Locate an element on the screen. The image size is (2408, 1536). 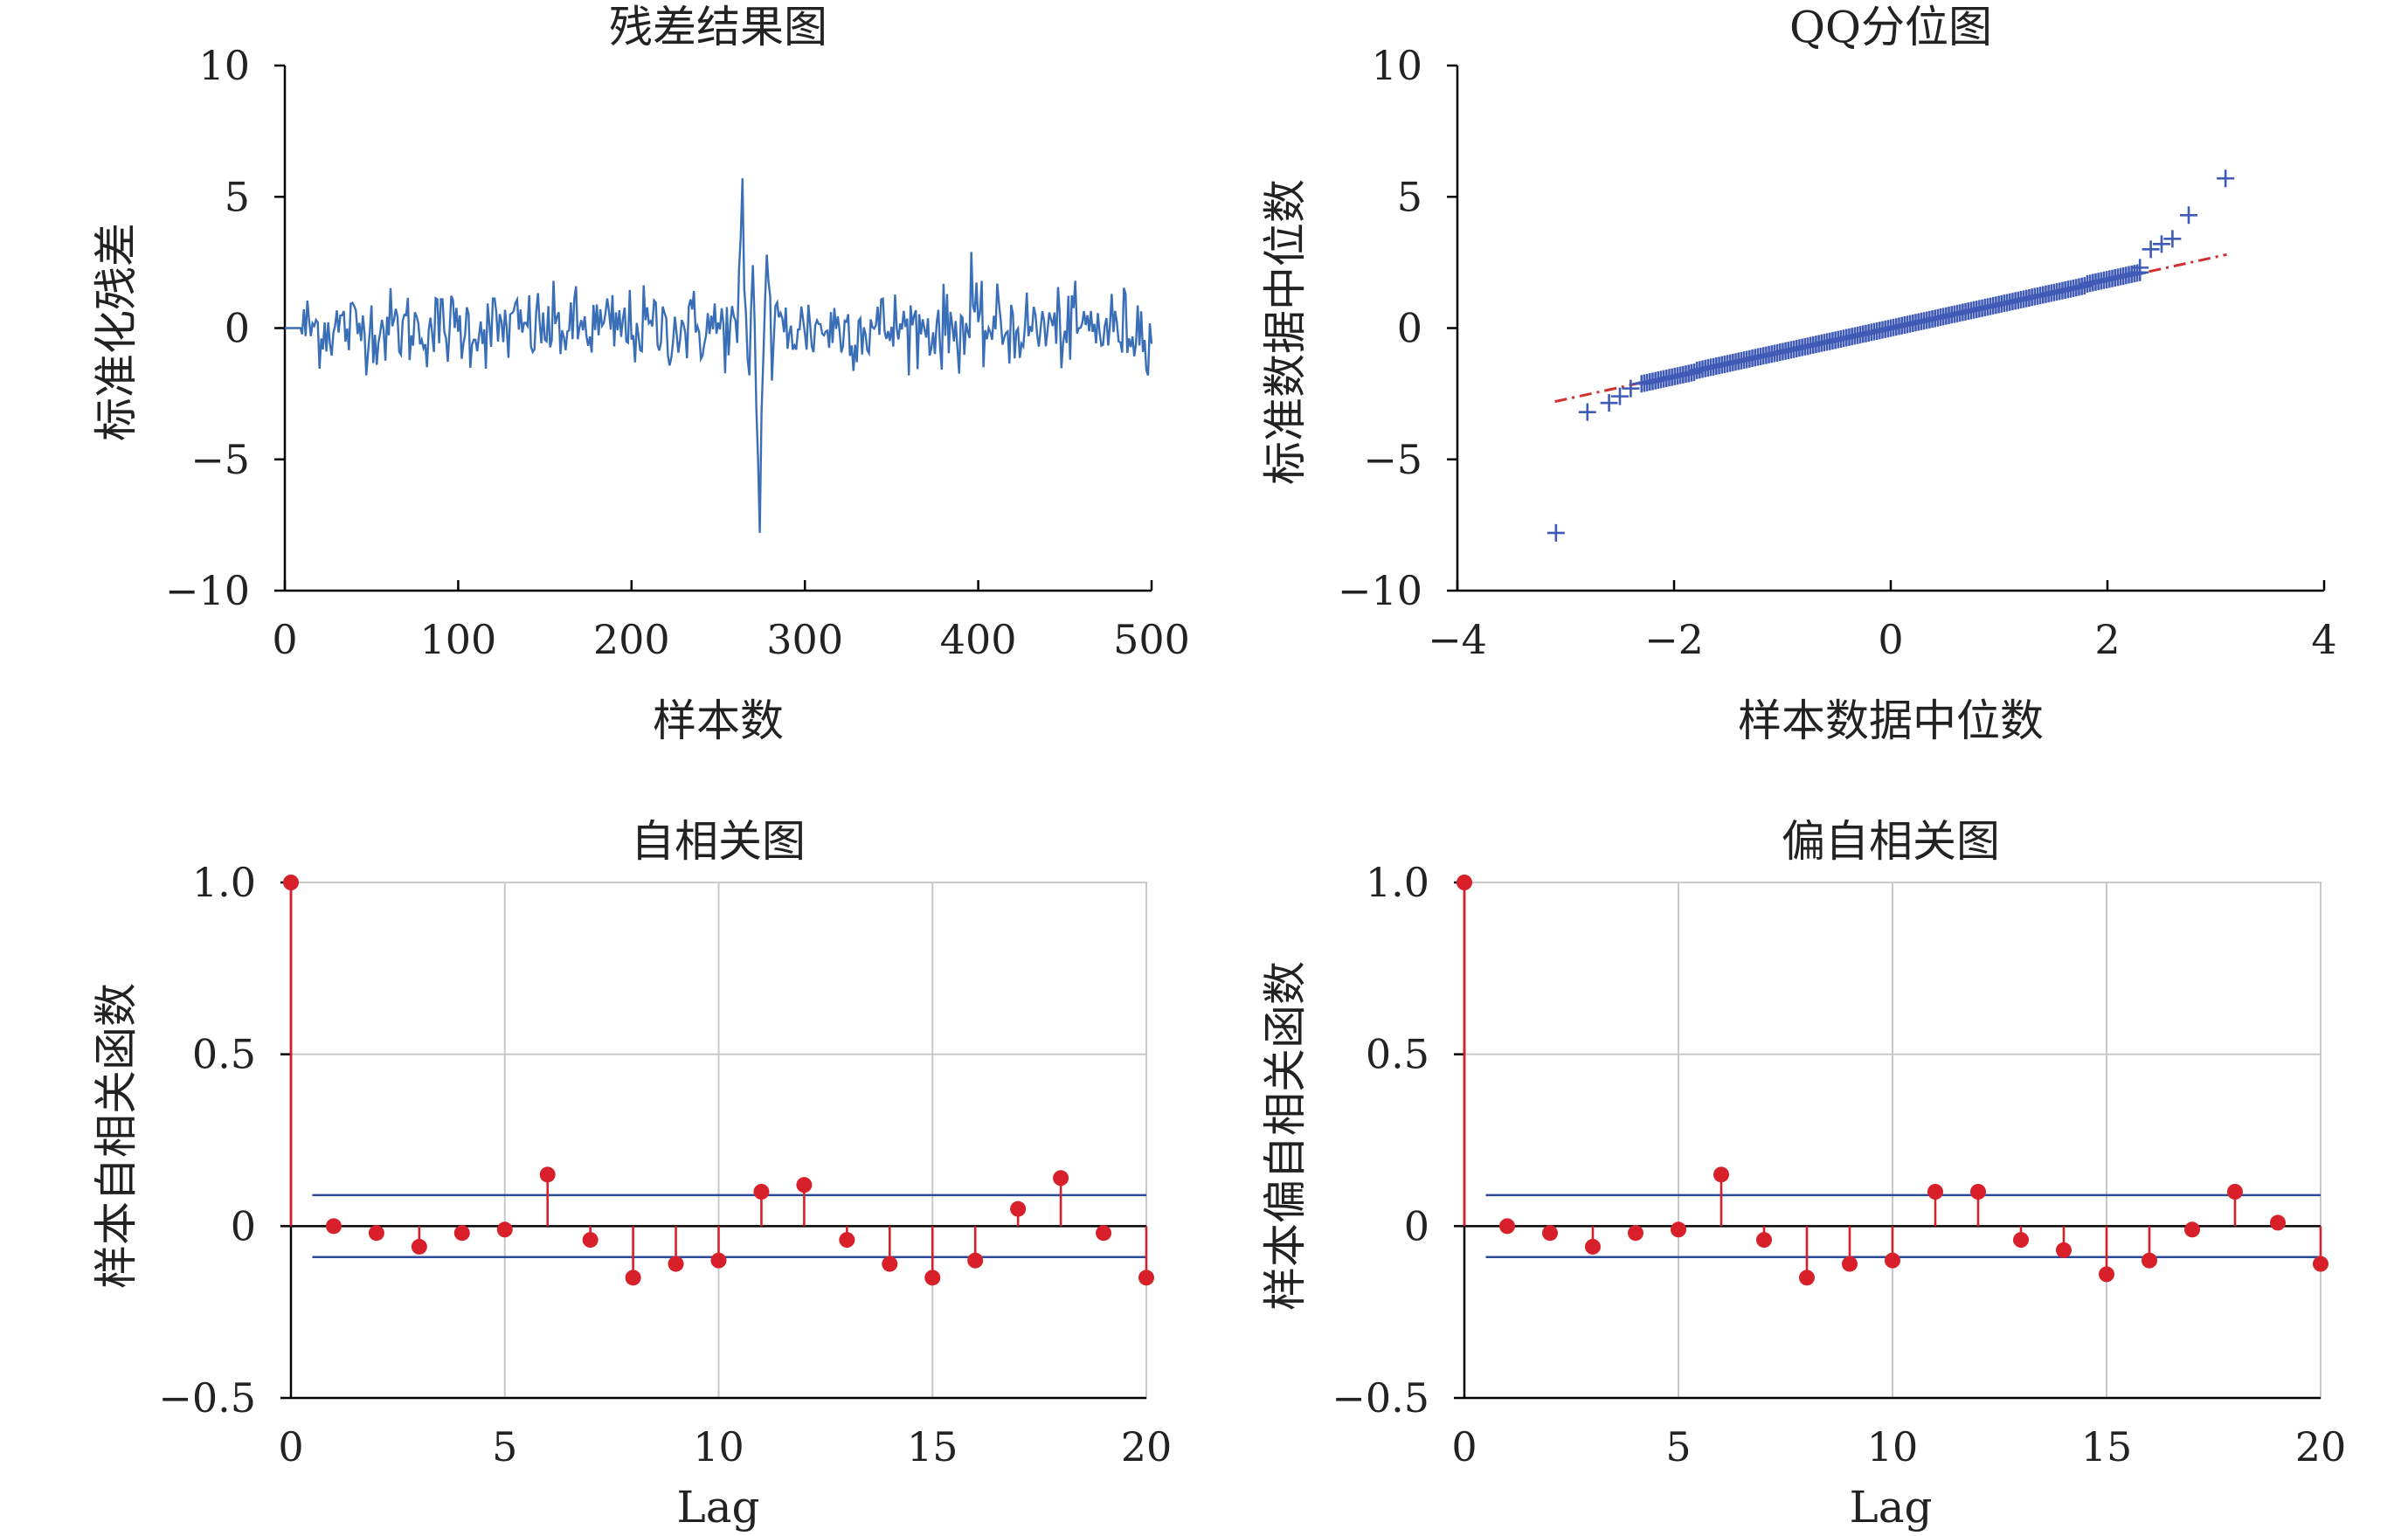
x-tick-label: 10 is located at coordinates (718, 1446).